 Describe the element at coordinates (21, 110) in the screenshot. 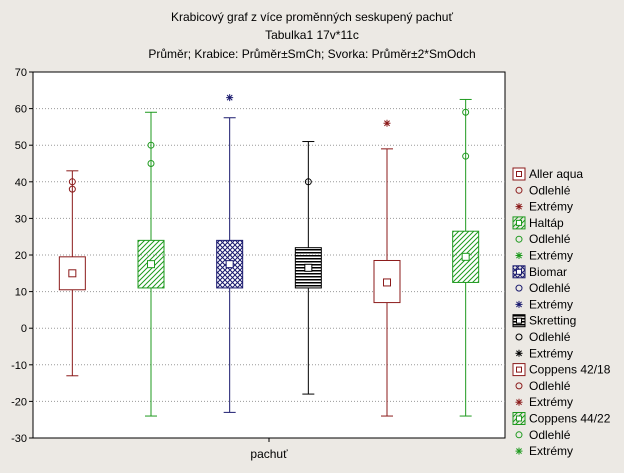

I see `y-tick-label: 60` at that location.